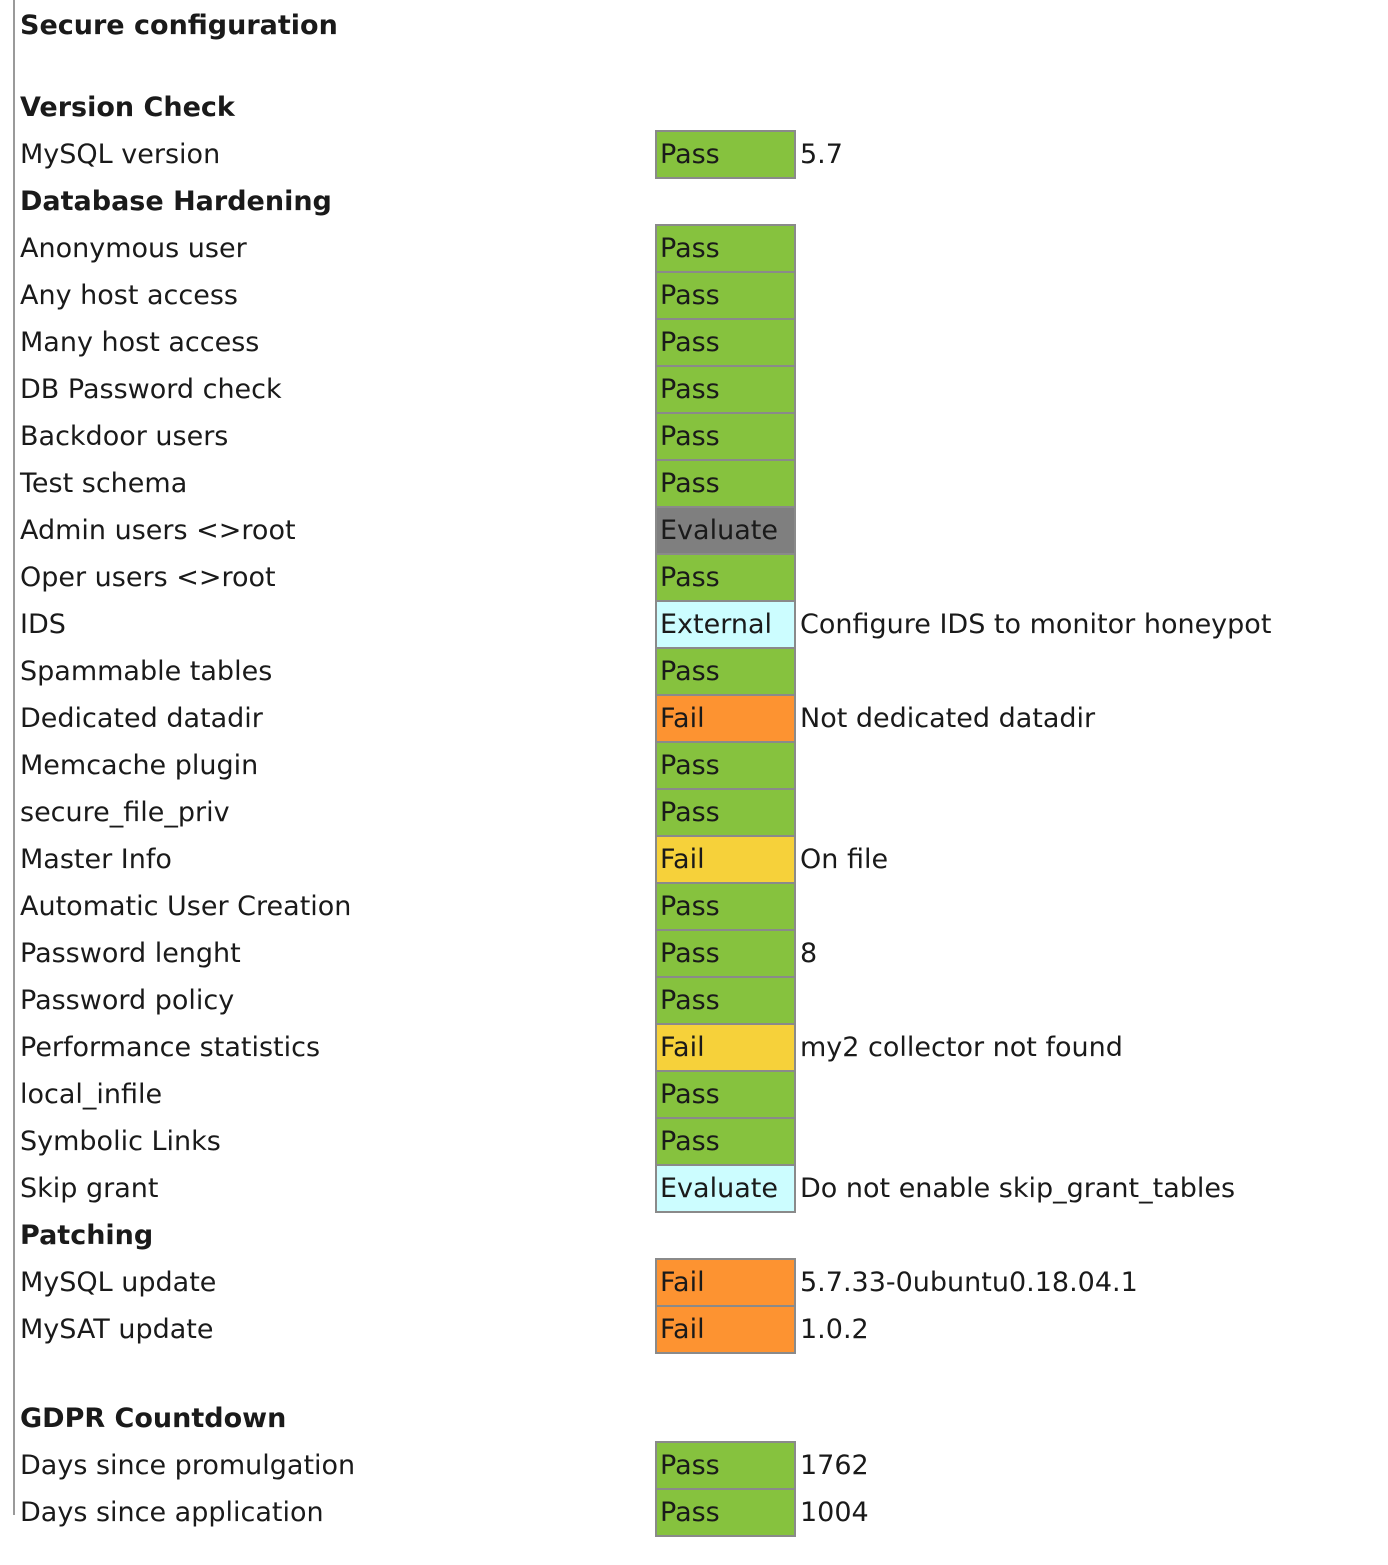 This screenshot has height=1565, width=1388. What do you see at coordinates (129, 295) in the screenshot?
I see `check-label: Any host access` at bounding box center [129, 295].